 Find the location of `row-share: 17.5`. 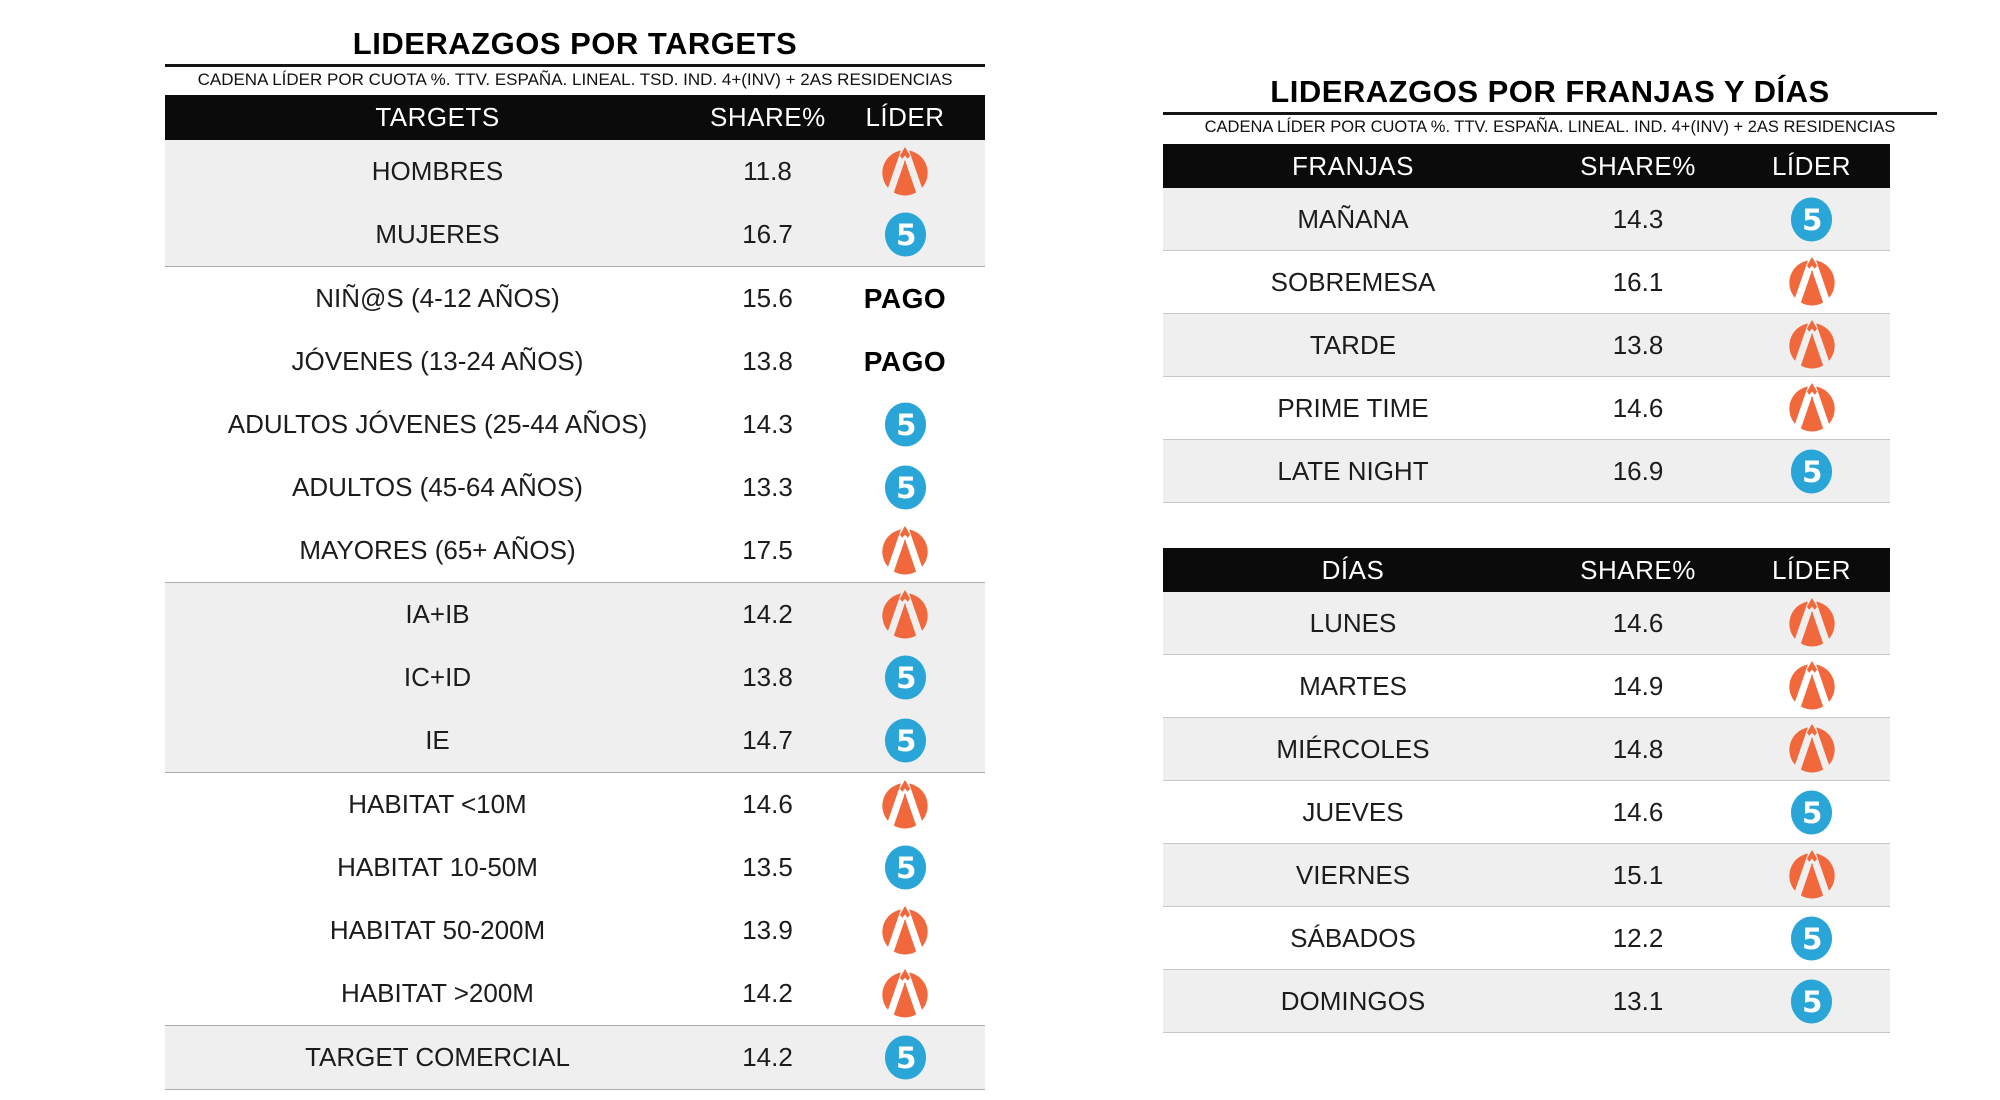

row-share: 17.5 is located at coordinates (767, 550).